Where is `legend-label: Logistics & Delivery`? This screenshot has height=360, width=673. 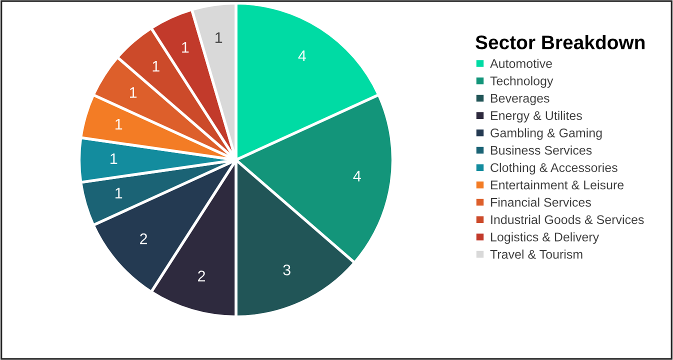 legend-label: Logistics & Delivery is located at coordinates (545, 238).